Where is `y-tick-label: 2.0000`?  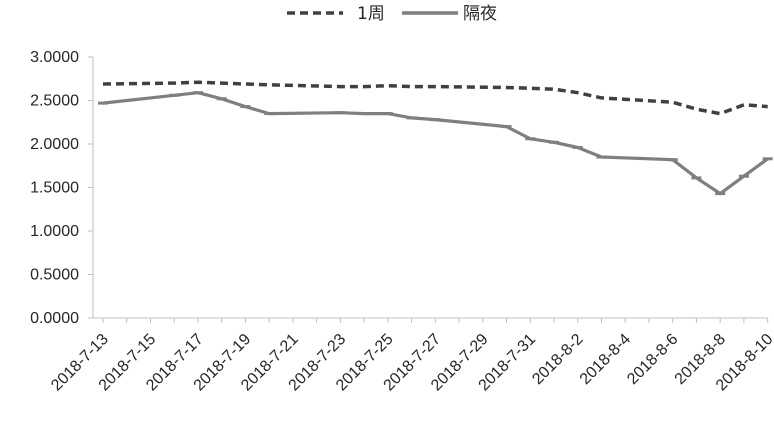 y-tick-label: 2.0000 is located at coordinates (54, 144).